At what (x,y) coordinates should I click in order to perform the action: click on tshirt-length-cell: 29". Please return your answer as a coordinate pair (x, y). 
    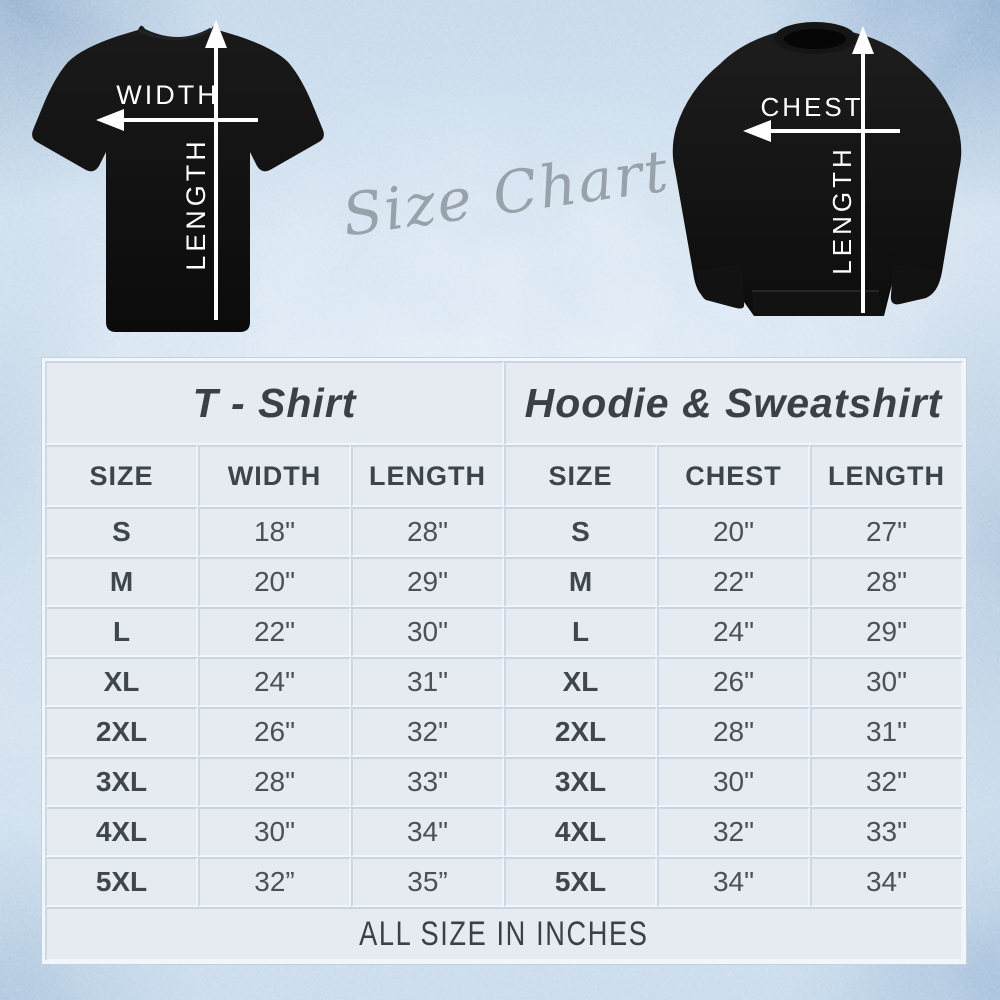
    Looking at the image, I should click on (427, 582).